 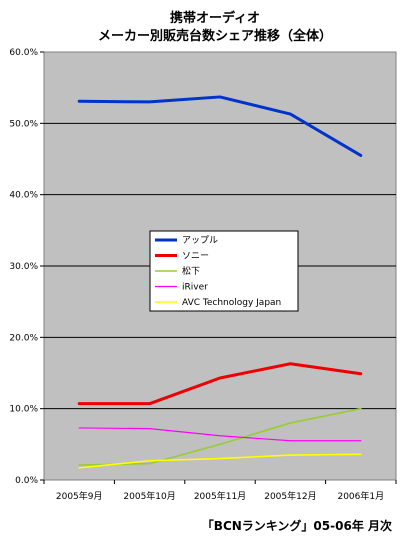 I want to click on x-tick-label: 2005年9月, so click(x=79, y=496).